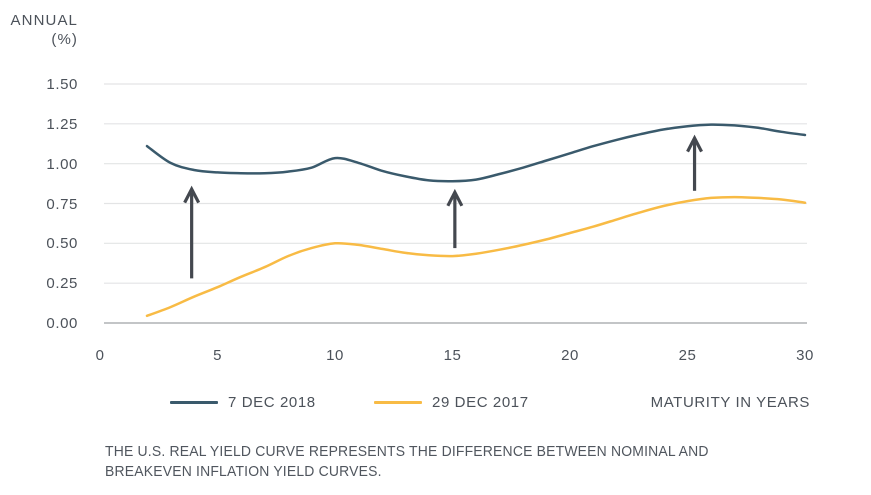 The image size is (871, 495). Describe the element at coordinates (64, 39) in the screenshot. I see `y-axis-title-line2: (%)` at that location.